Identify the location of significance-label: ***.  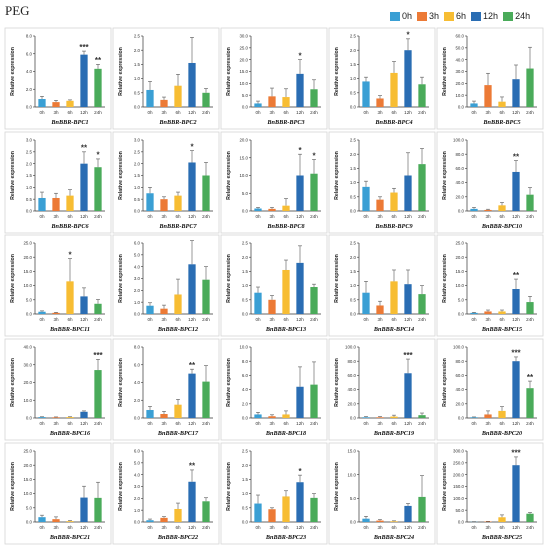
(516, 453).